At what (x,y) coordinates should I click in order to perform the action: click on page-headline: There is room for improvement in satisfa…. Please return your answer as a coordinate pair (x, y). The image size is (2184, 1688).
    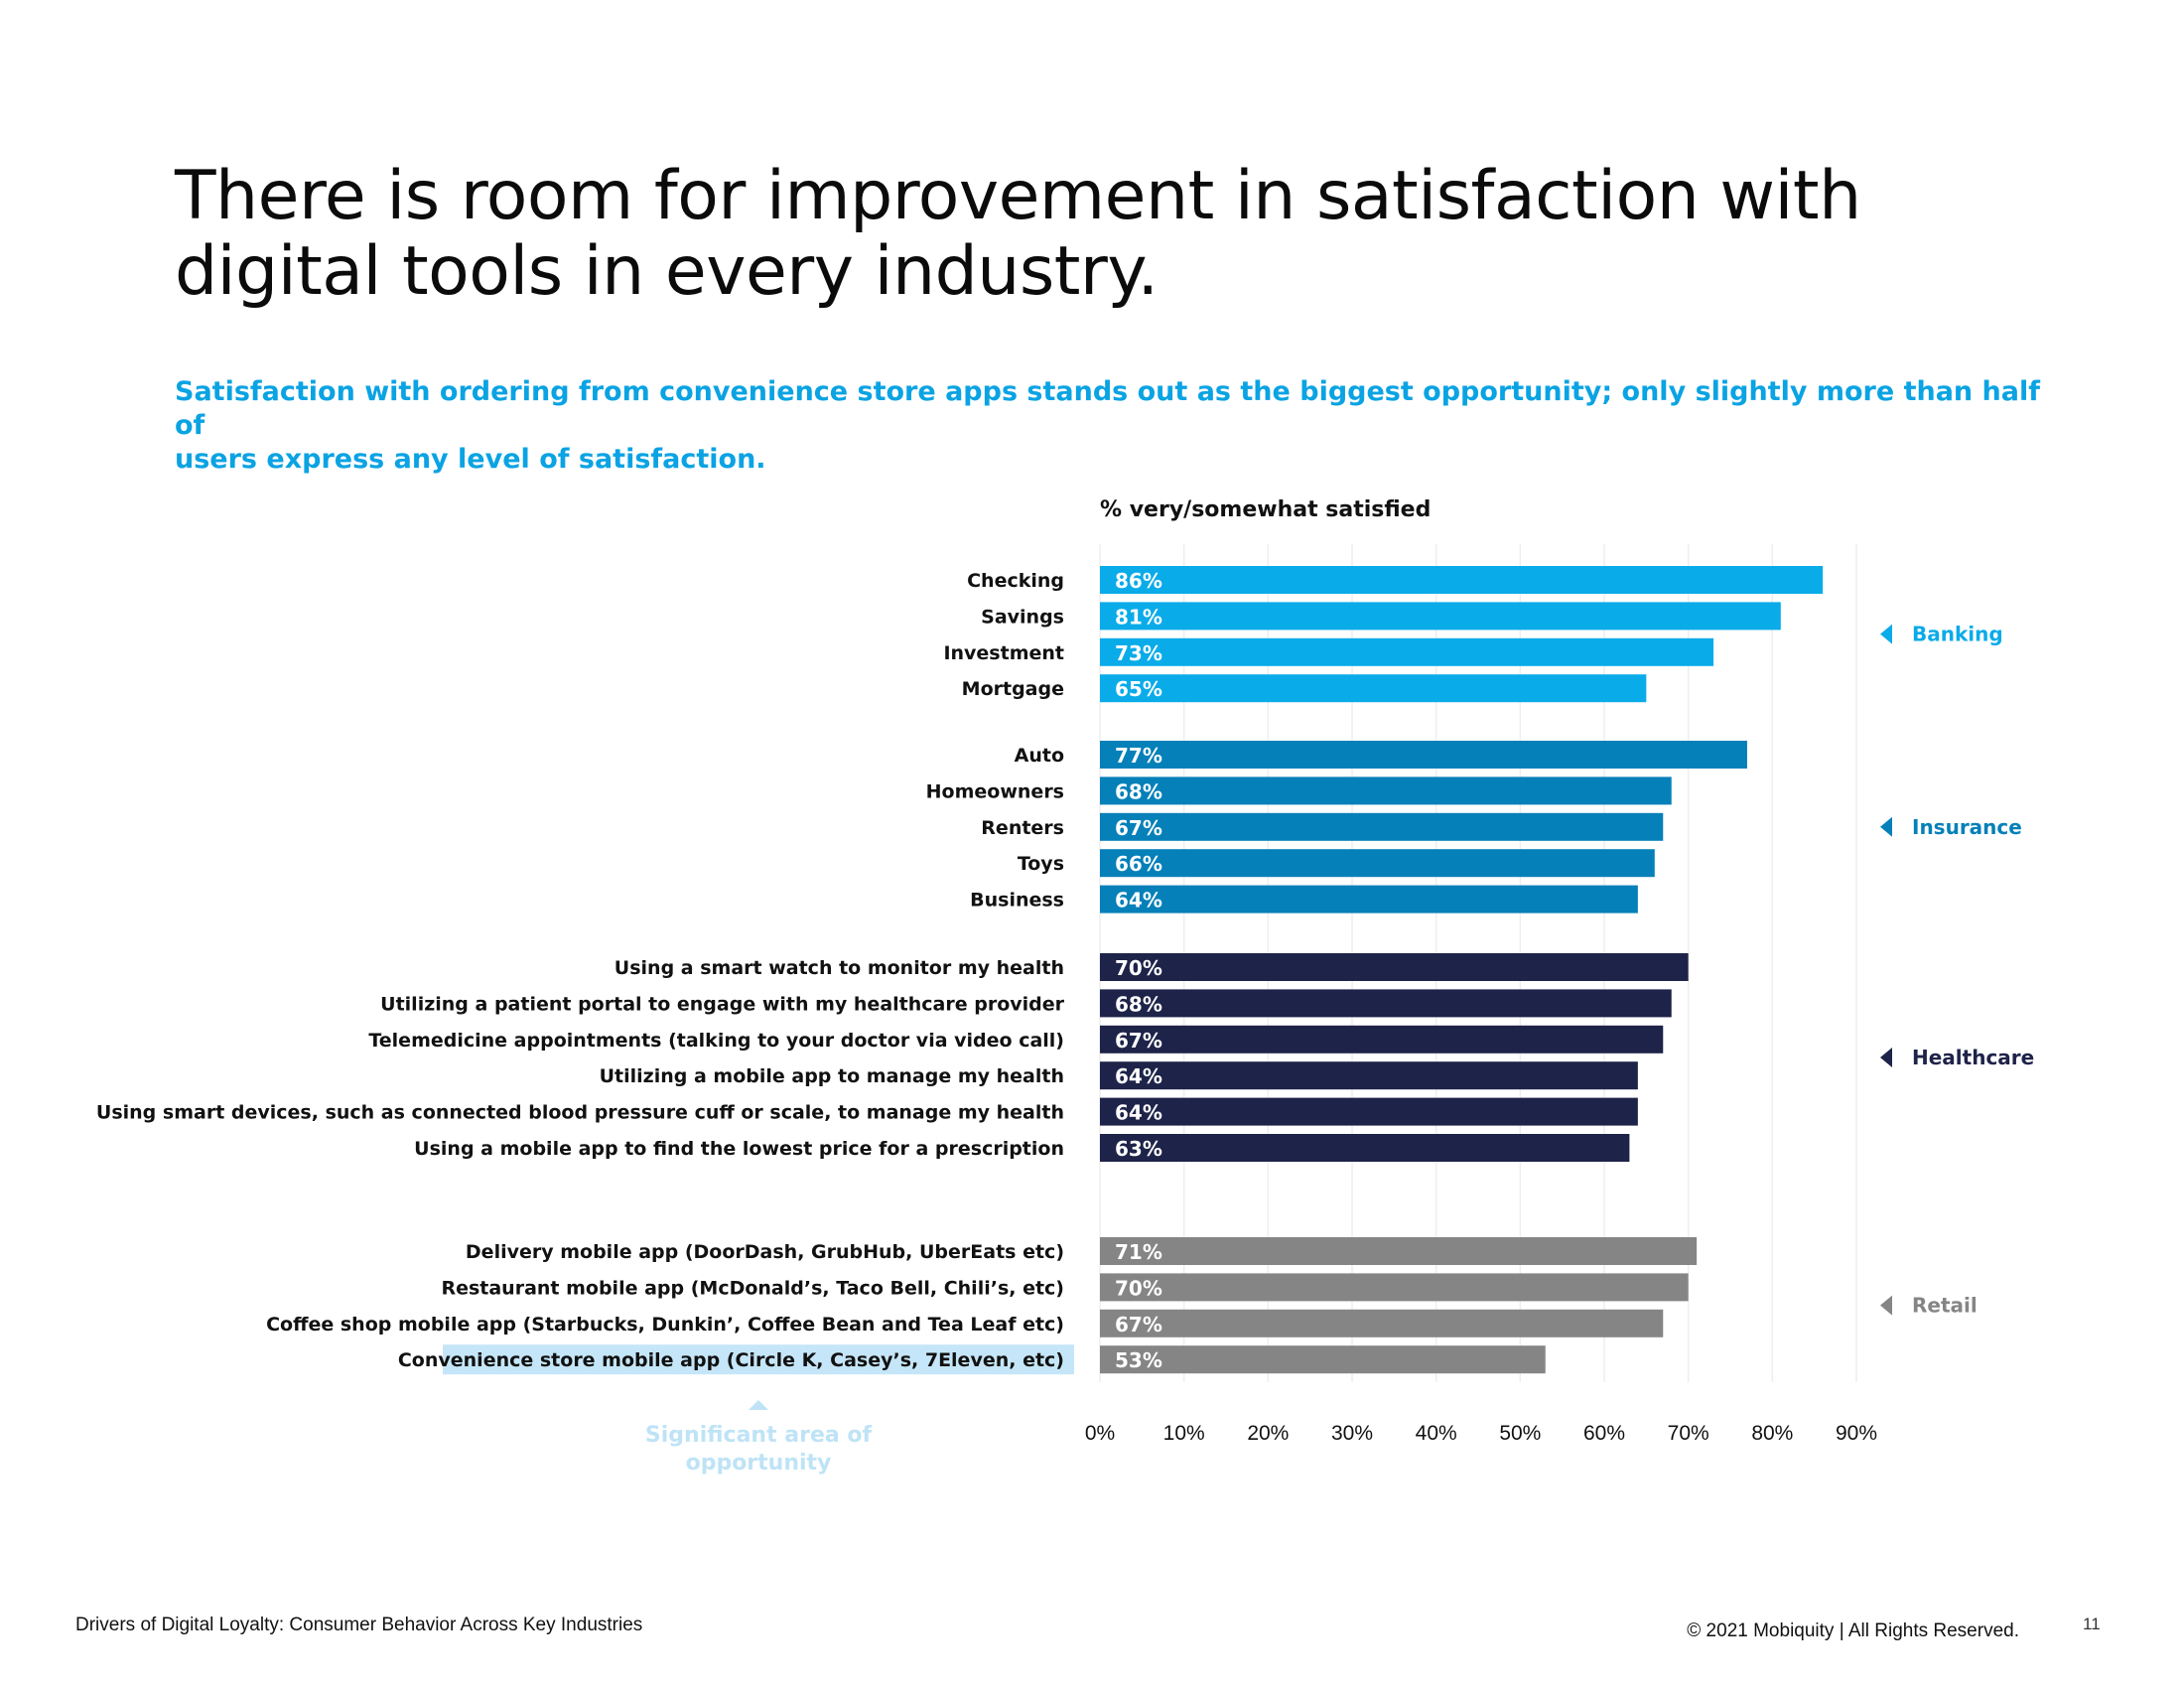
    Looking at the image, I should click on (1118, 234).